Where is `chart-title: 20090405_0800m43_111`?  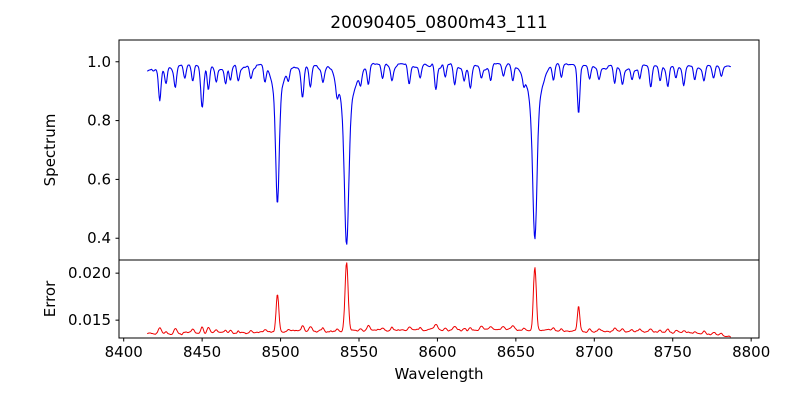 chart-title: 20090405_0800m43_111 is located at coordinates (439, 23).